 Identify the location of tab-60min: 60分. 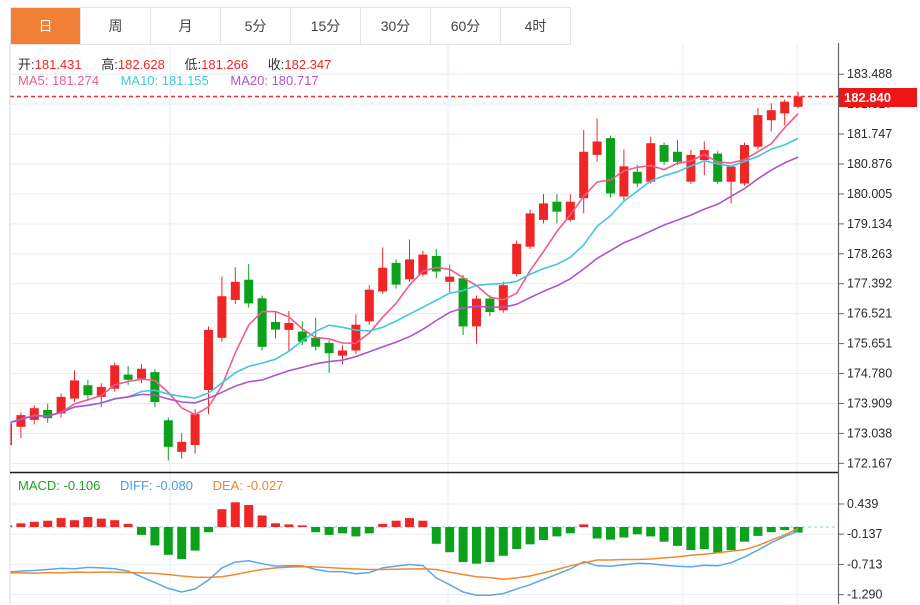
(466, 26).